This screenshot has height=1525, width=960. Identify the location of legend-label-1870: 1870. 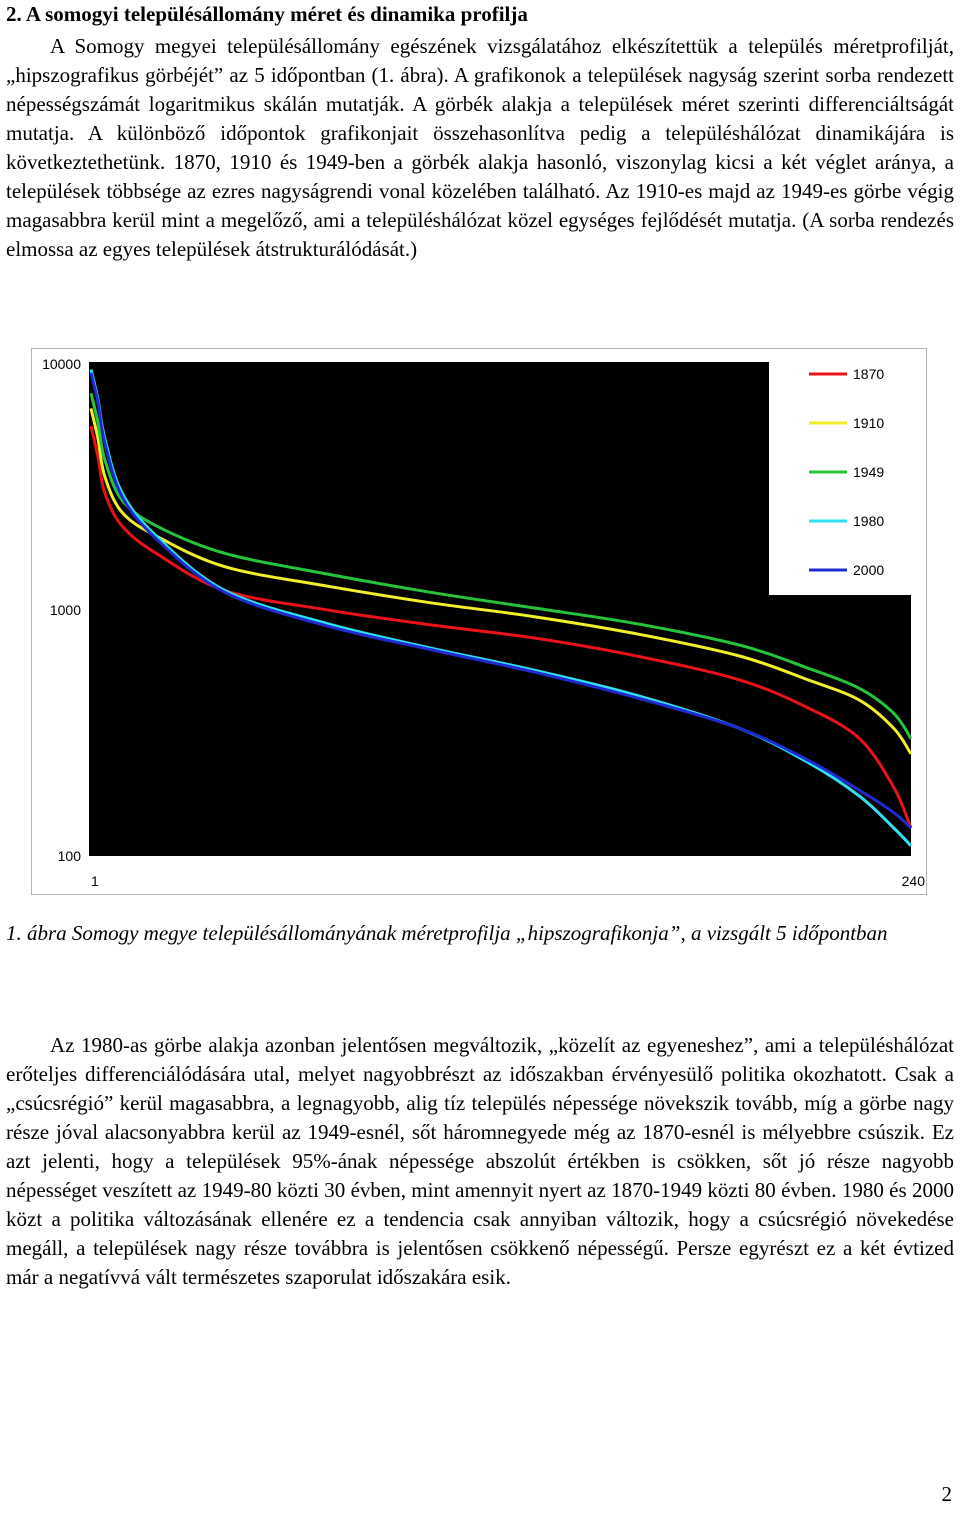
(868, 374).